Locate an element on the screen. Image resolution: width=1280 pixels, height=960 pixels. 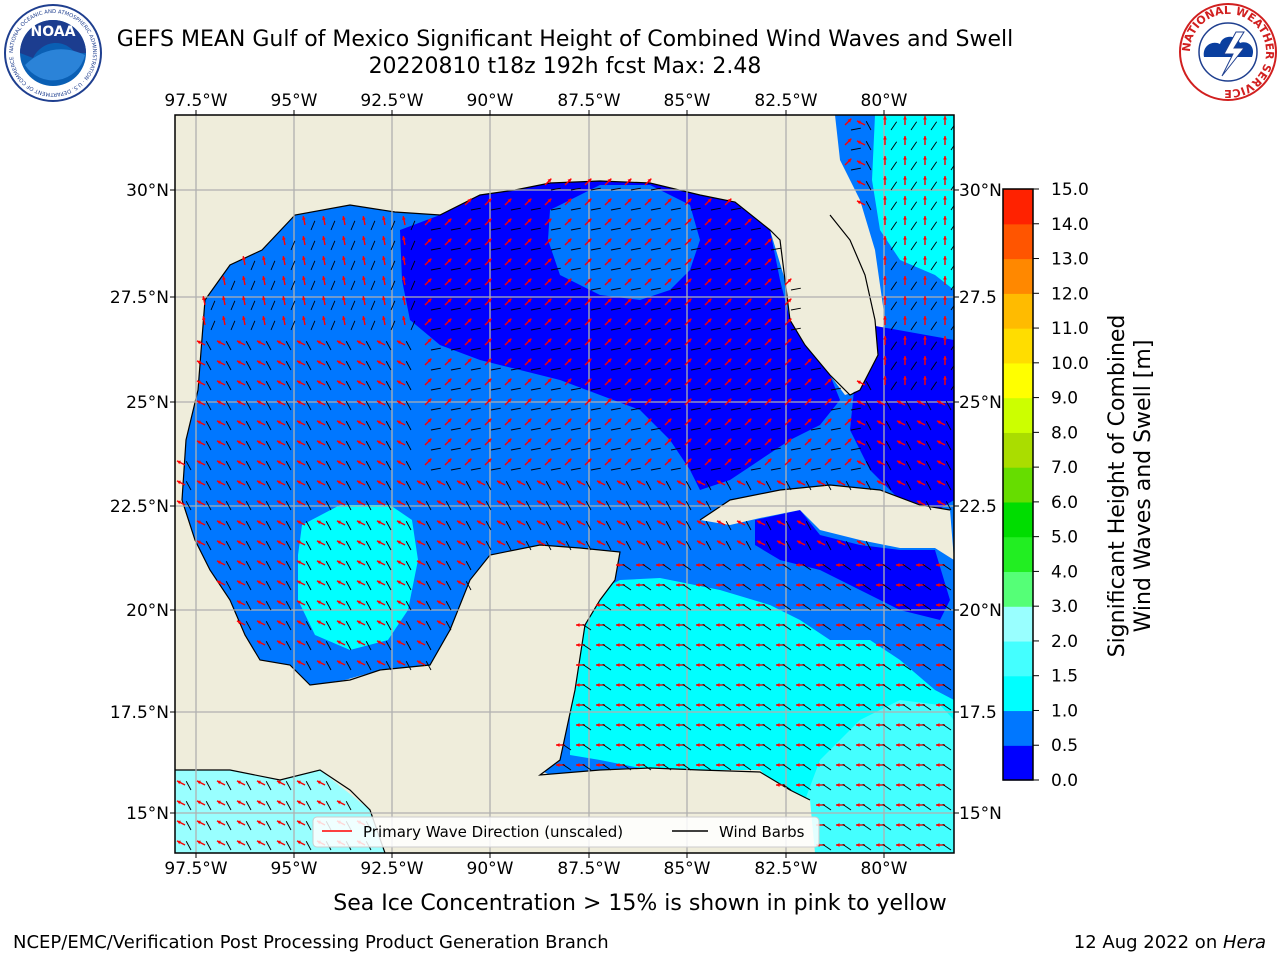
colorbar-swatch is located at coordinates (1018, 380).